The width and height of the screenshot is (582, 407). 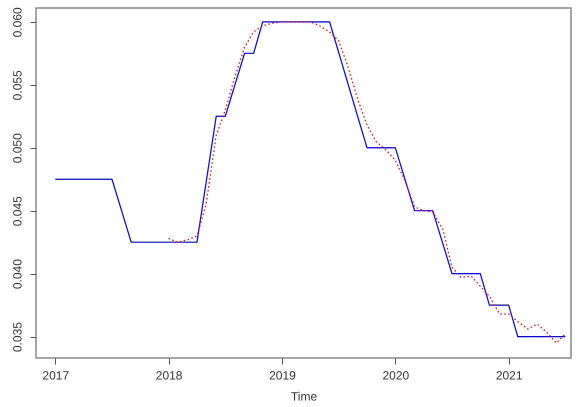 What do you see at coordinates (17, 274) in the screenshot?
I see `y-tick-label: 0.040` at bounding box center [17, 274].